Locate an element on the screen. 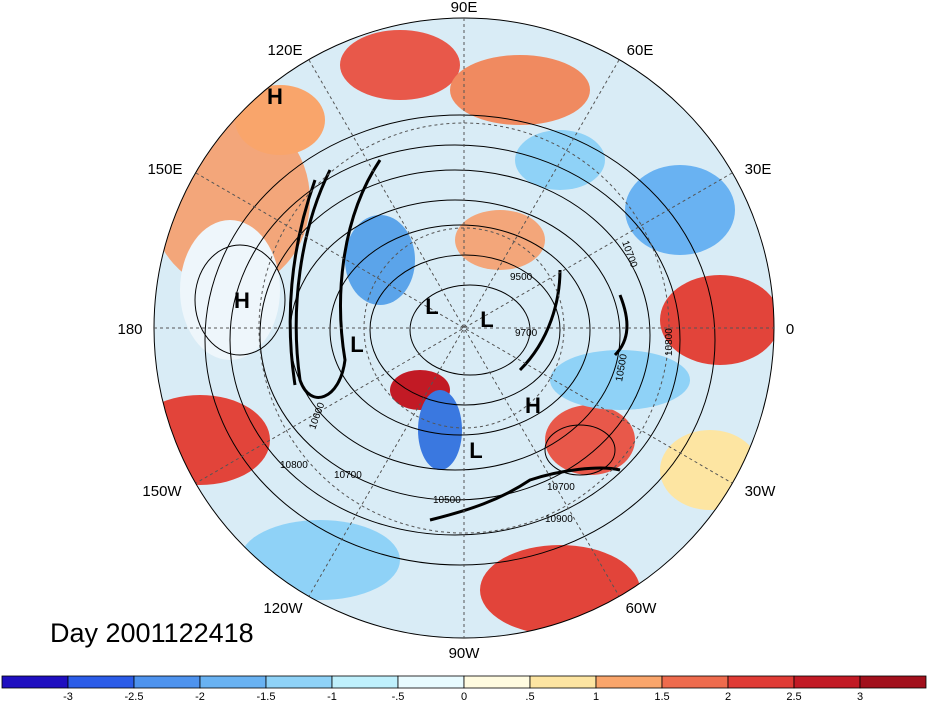 This screenshot has width=928, height=702. colorbar-label: -1 is located at coordinates (332, 696).